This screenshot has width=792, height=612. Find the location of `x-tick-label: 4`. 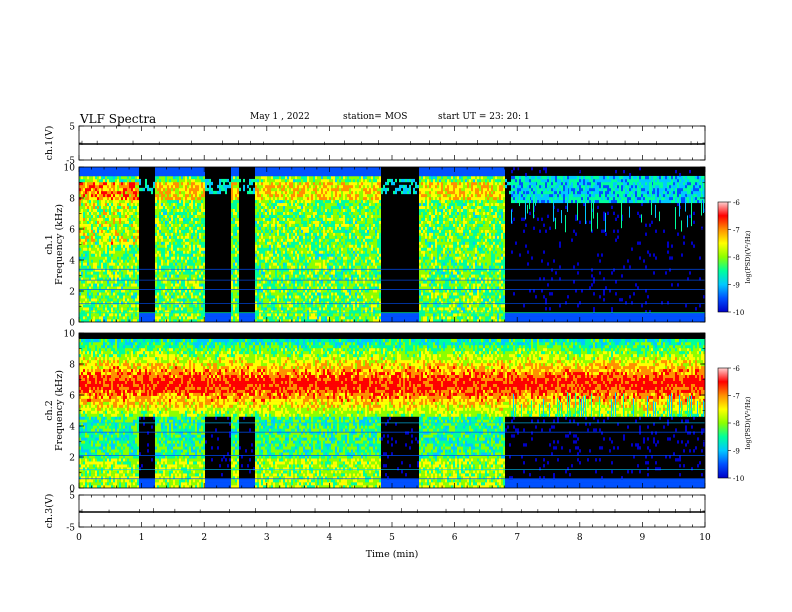

x-tick-label: 4 is located at coordinates (330, 538).